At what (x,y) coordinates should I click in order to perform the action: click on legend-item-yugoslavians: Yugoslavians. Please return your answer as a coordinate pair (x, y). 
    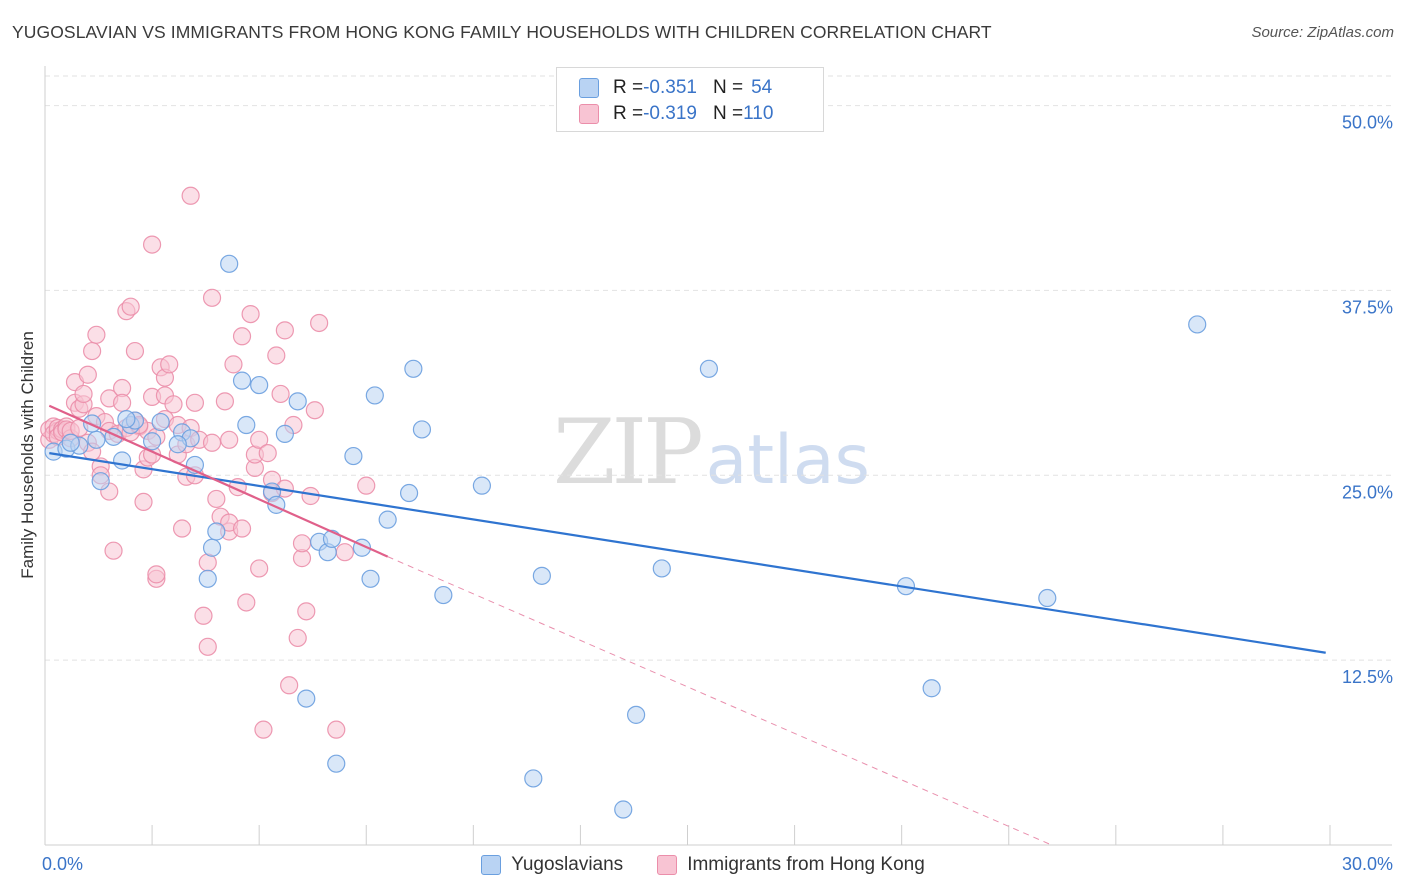
    Looking at the image, I should click on (552, 865).